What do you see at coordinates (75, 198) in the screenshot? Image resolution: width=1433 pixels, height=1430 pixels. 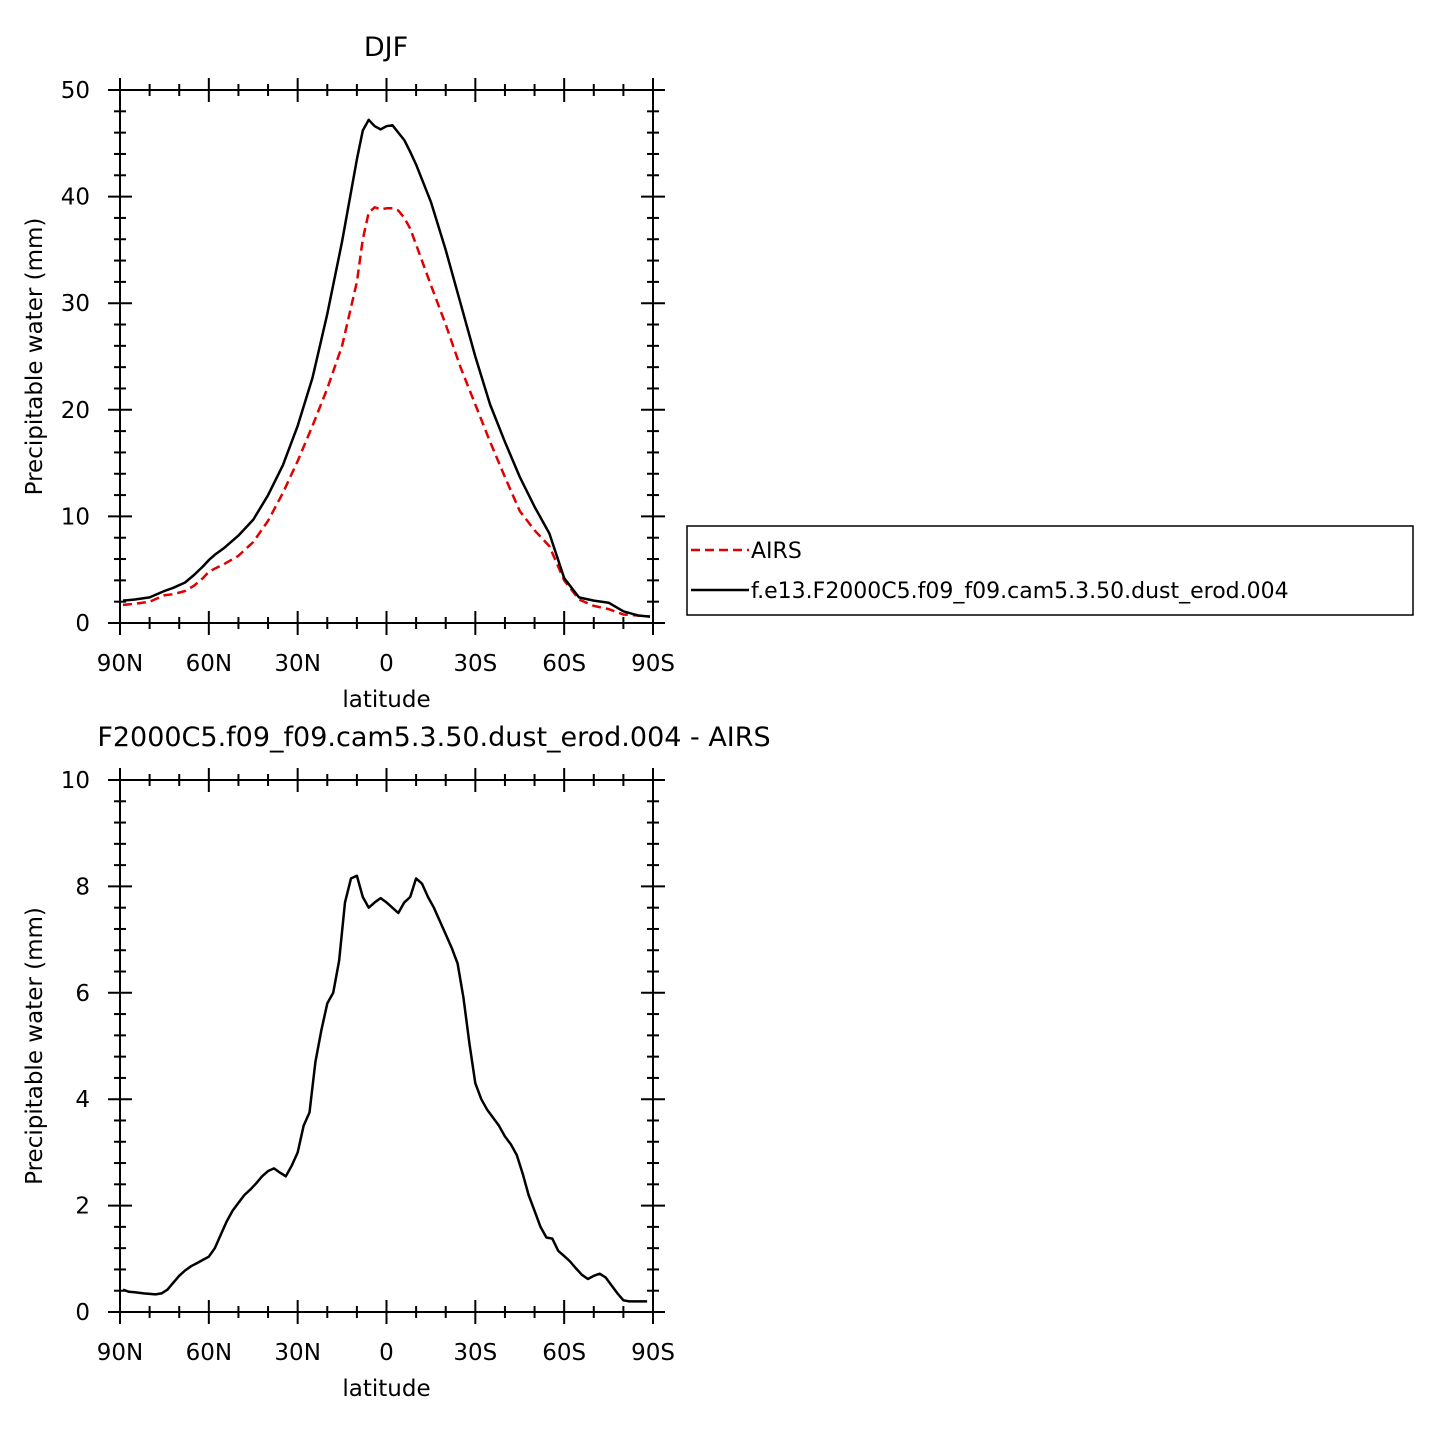 I see `y-tick-label: 40` at bounding box center [75, 198].